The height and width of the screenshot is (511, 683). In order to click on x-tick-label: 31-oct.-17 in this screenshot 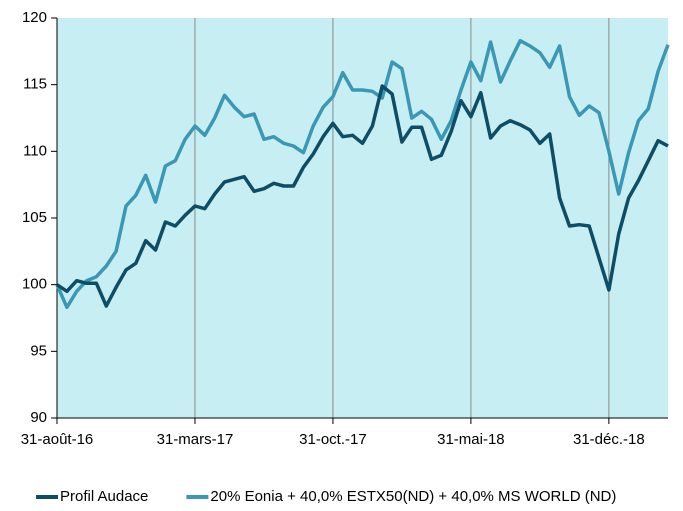, I will do `click(333, 439)`.